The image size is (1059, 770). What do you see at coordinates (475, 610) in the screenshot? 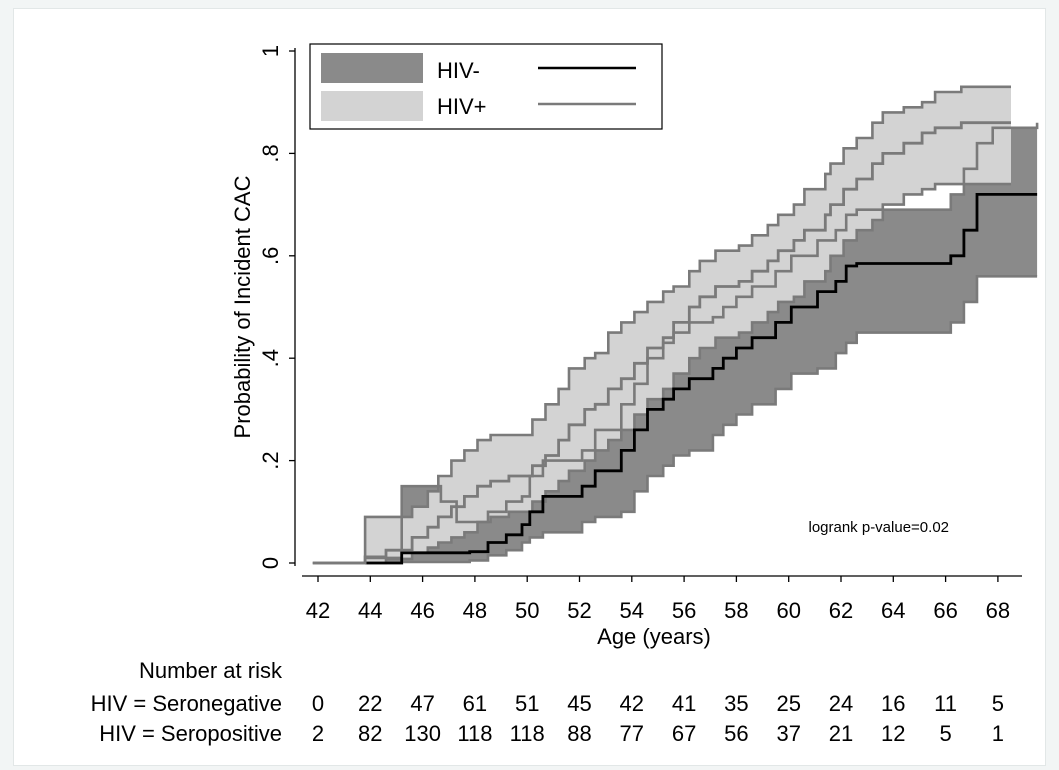
I see `x-tick-label: 48` at bounding box center [475, 610].